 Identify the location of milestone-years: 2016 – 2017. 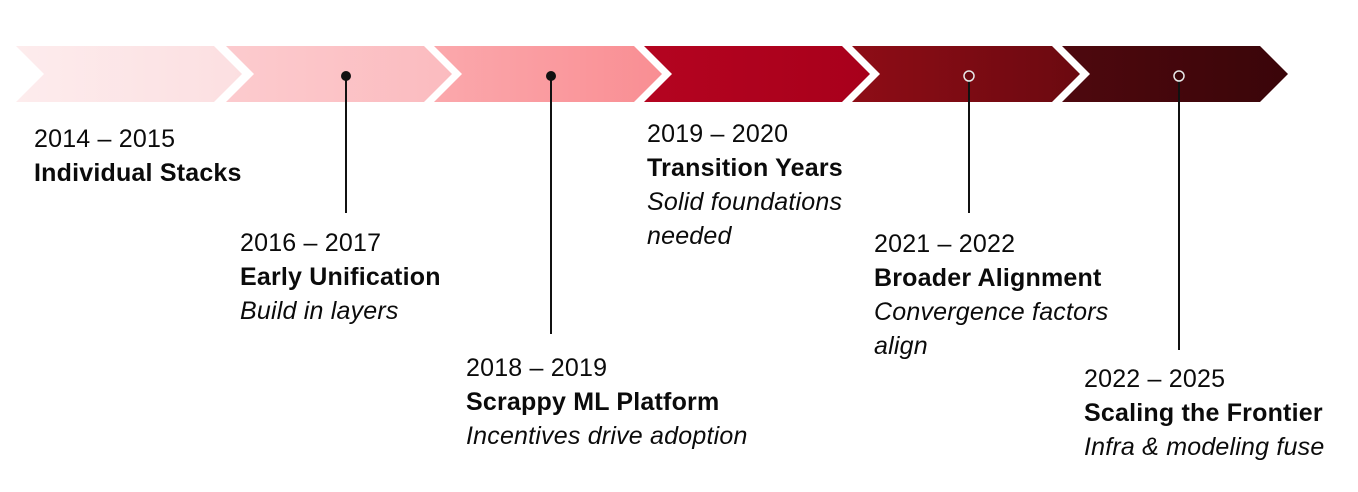
(311, 243).